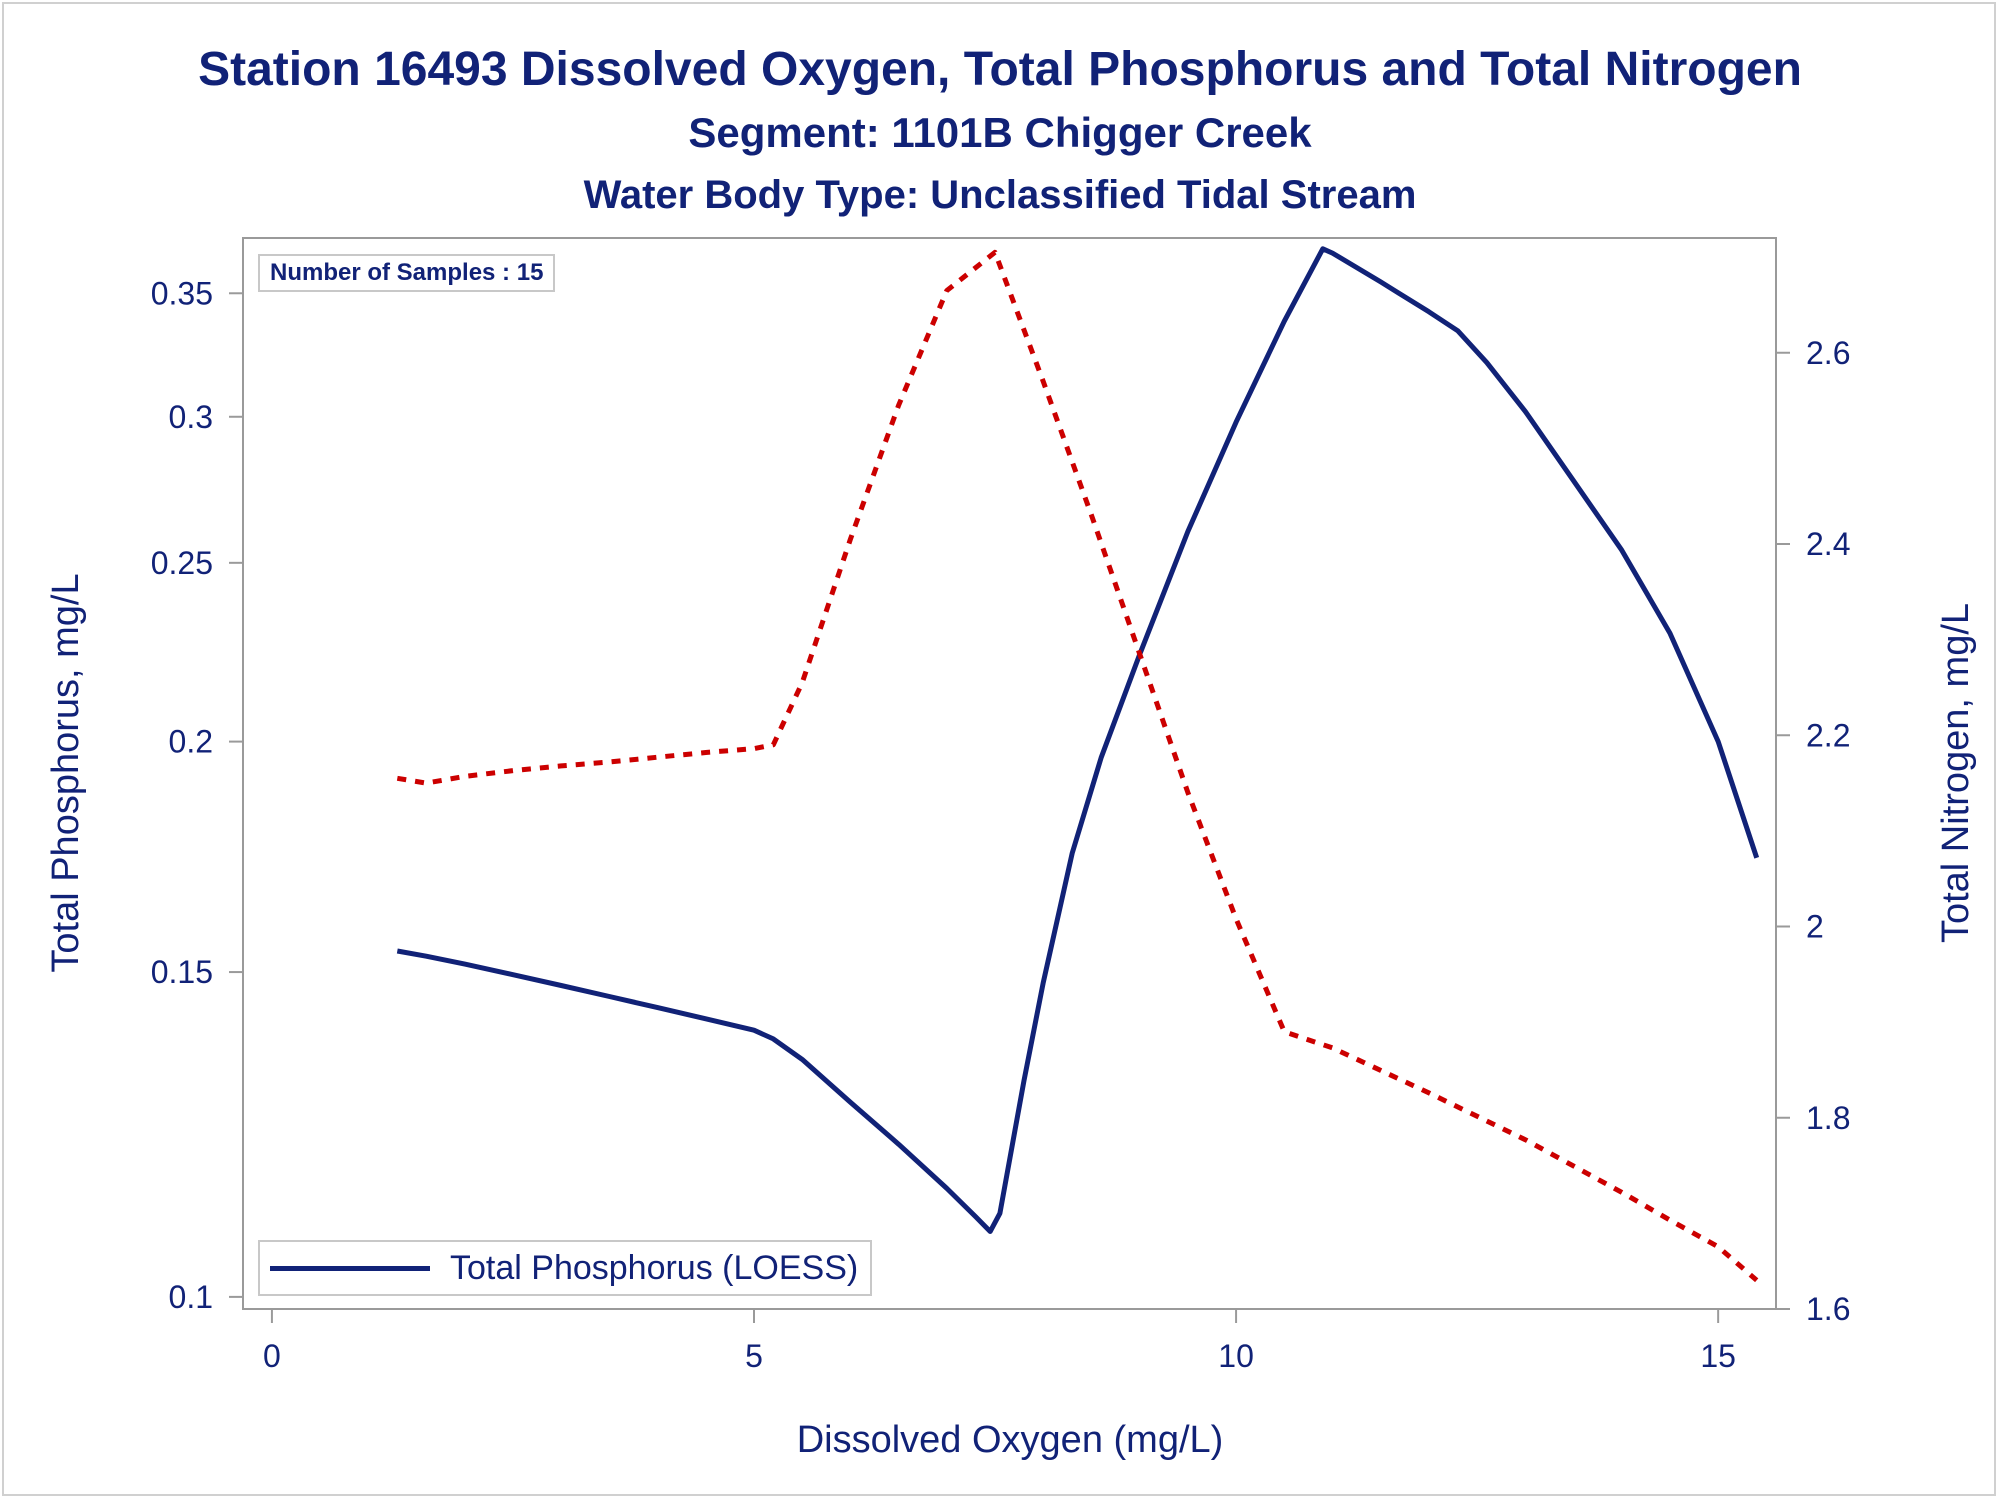  Describe the element at coordinates (407, 273) in the screenshot. I see `sample-count-box: Number of Samples : 15` at that location.